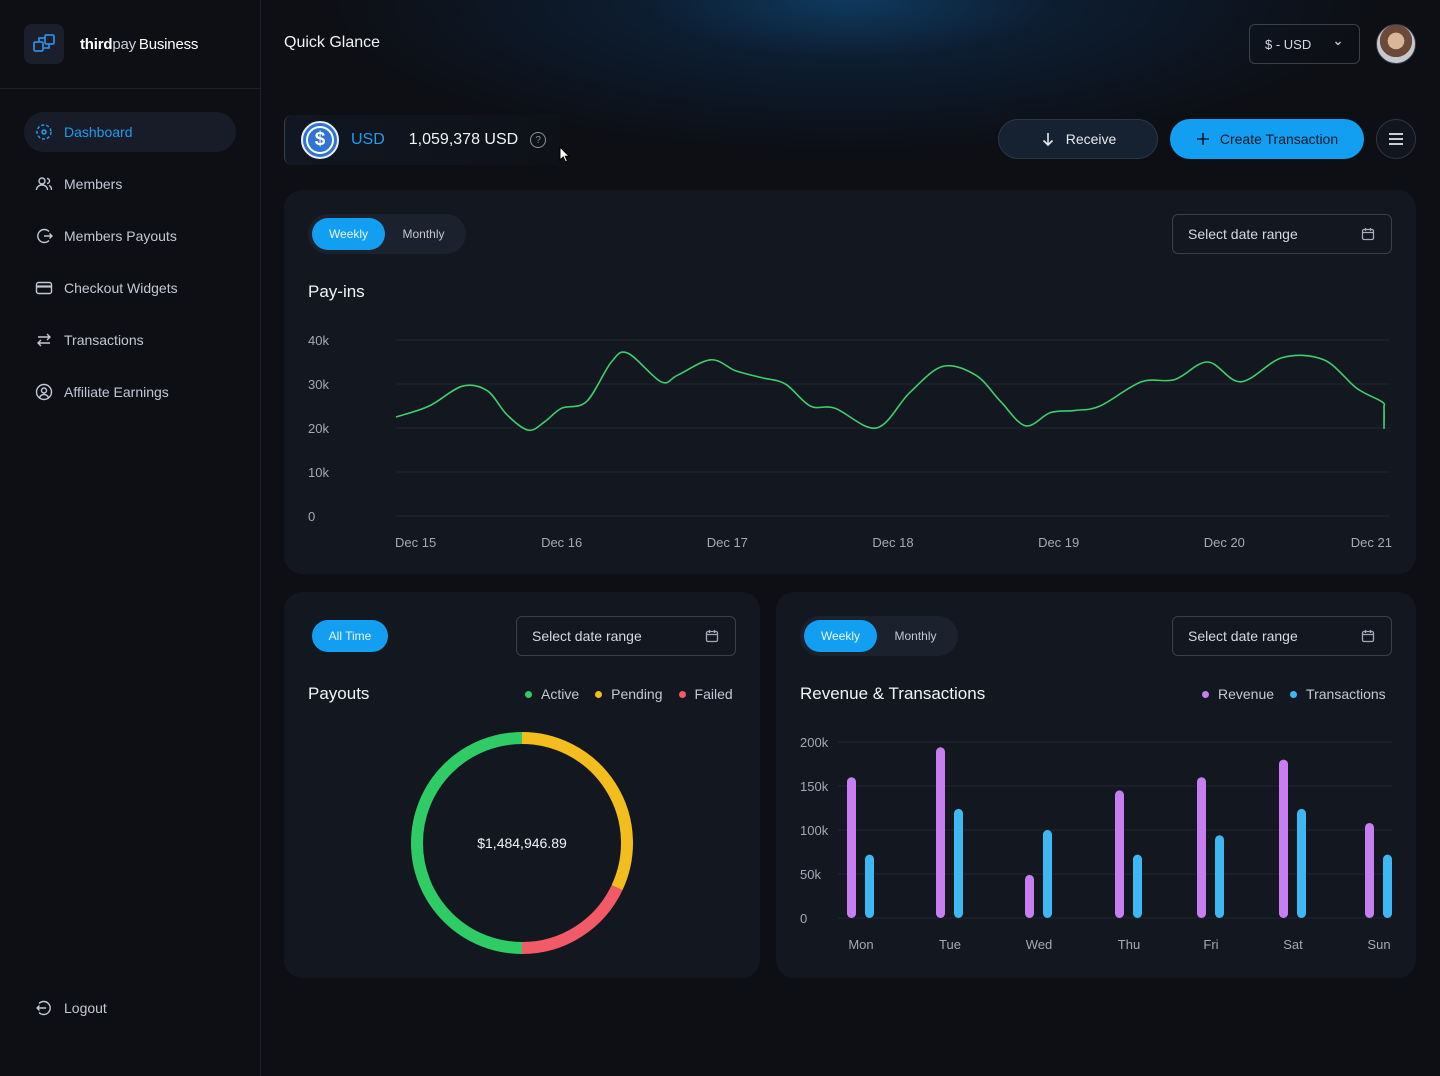 Image resolution: width=1440 pixels, height=1076 pixels. I want to click on create-transaction-label: Create Transaction, so click(1279, 139).